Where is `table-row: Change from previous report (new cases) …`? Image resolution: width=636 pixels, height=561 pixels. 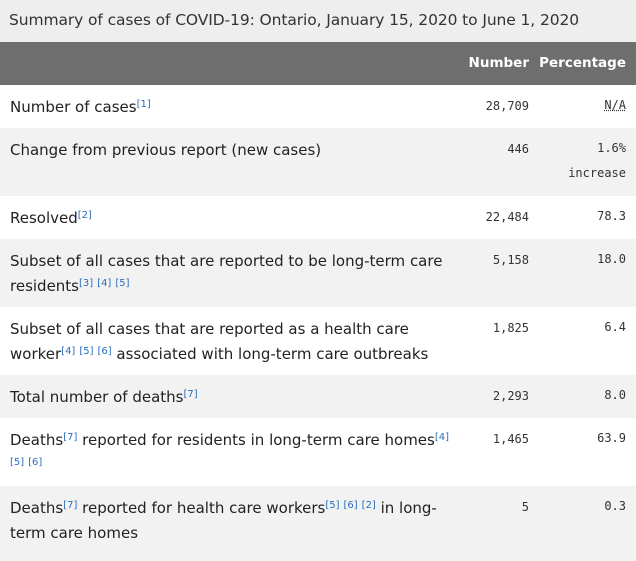
table-row: Change from previous report (new cases) … is located at coordinates (318, 162).